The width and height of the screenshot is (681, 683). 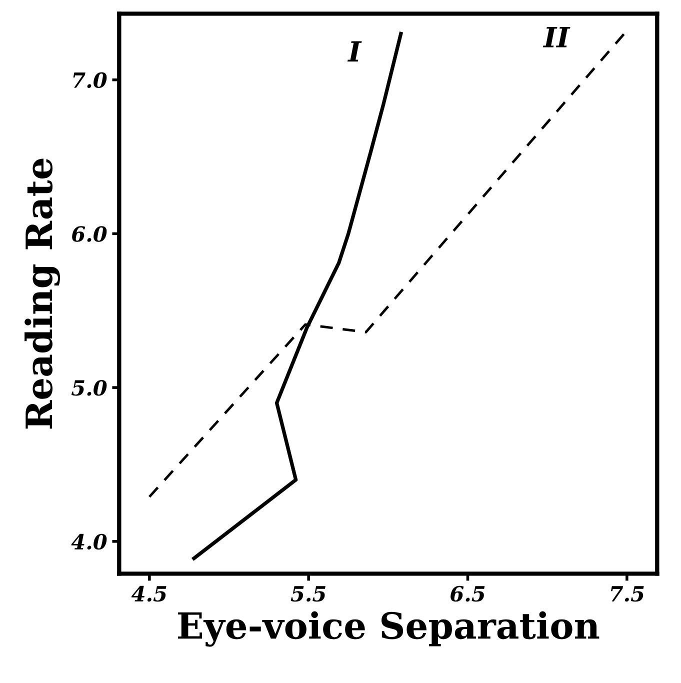 I want to click on x-tick-label: 5.5, so click(x=308, y=594).